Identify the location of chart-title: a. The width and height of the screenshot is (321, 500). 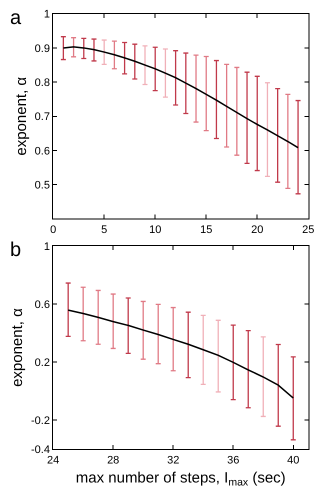
(16, 18).